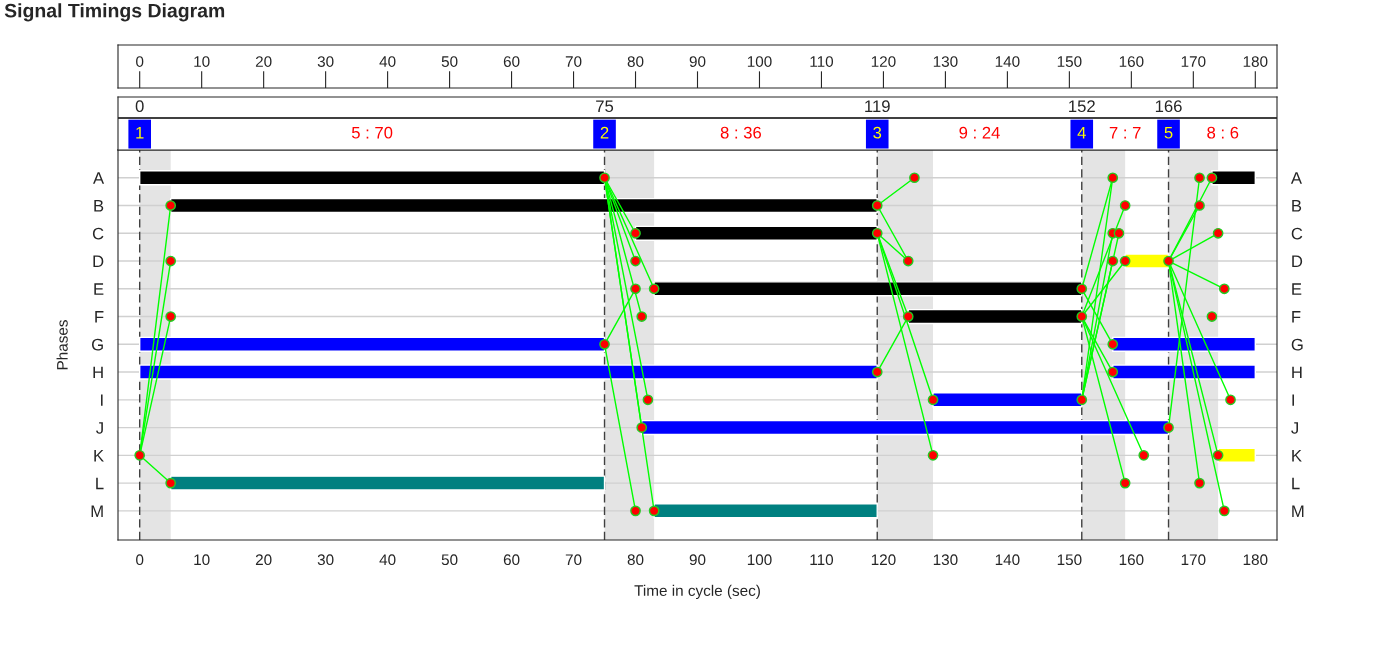  I want to click on category-label: K, so click(99, 455).